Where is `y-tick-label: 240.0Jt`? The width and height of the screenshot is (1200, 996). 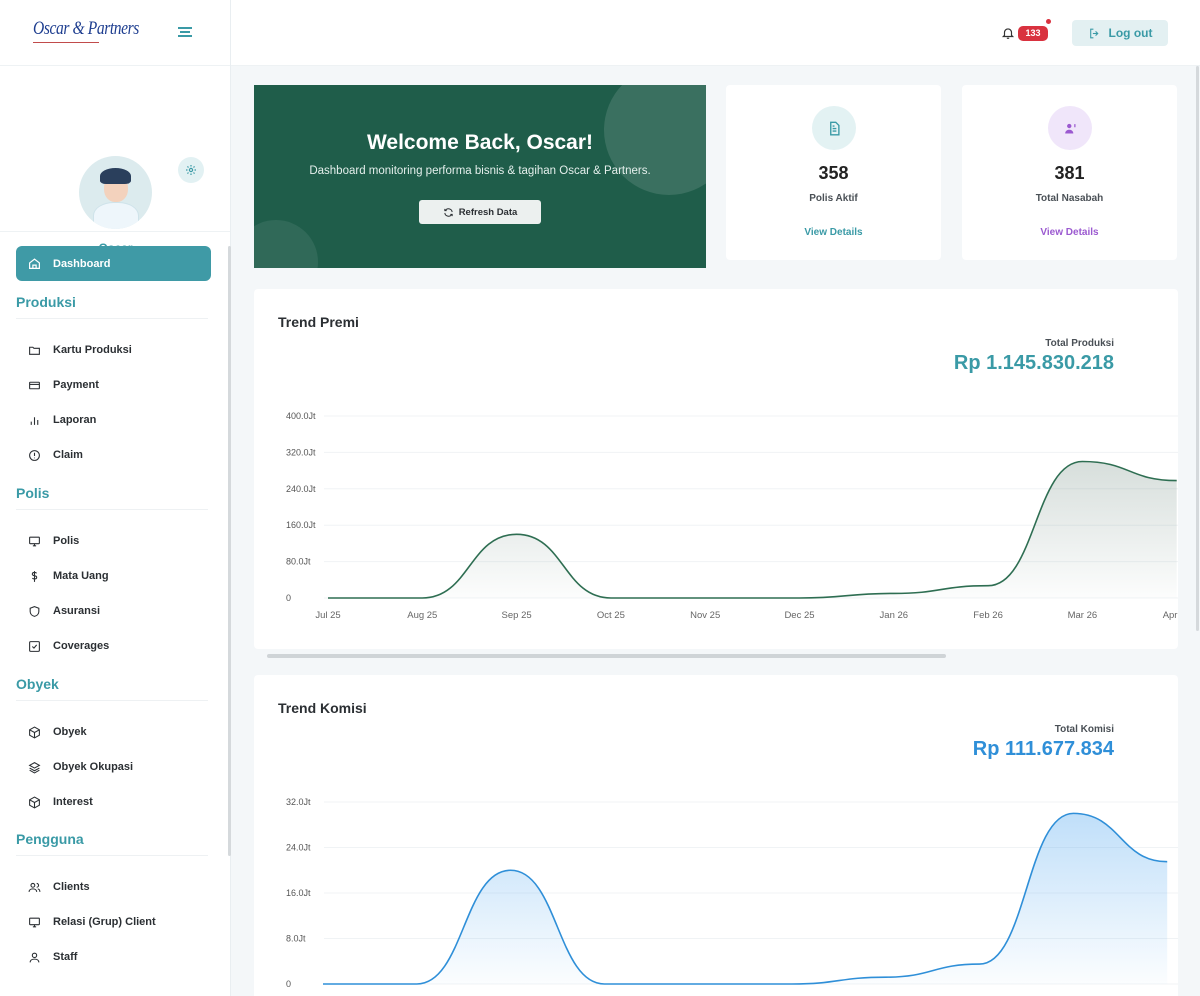
y-tick-label: 240.0Jt is located at coordinates (301, 489).